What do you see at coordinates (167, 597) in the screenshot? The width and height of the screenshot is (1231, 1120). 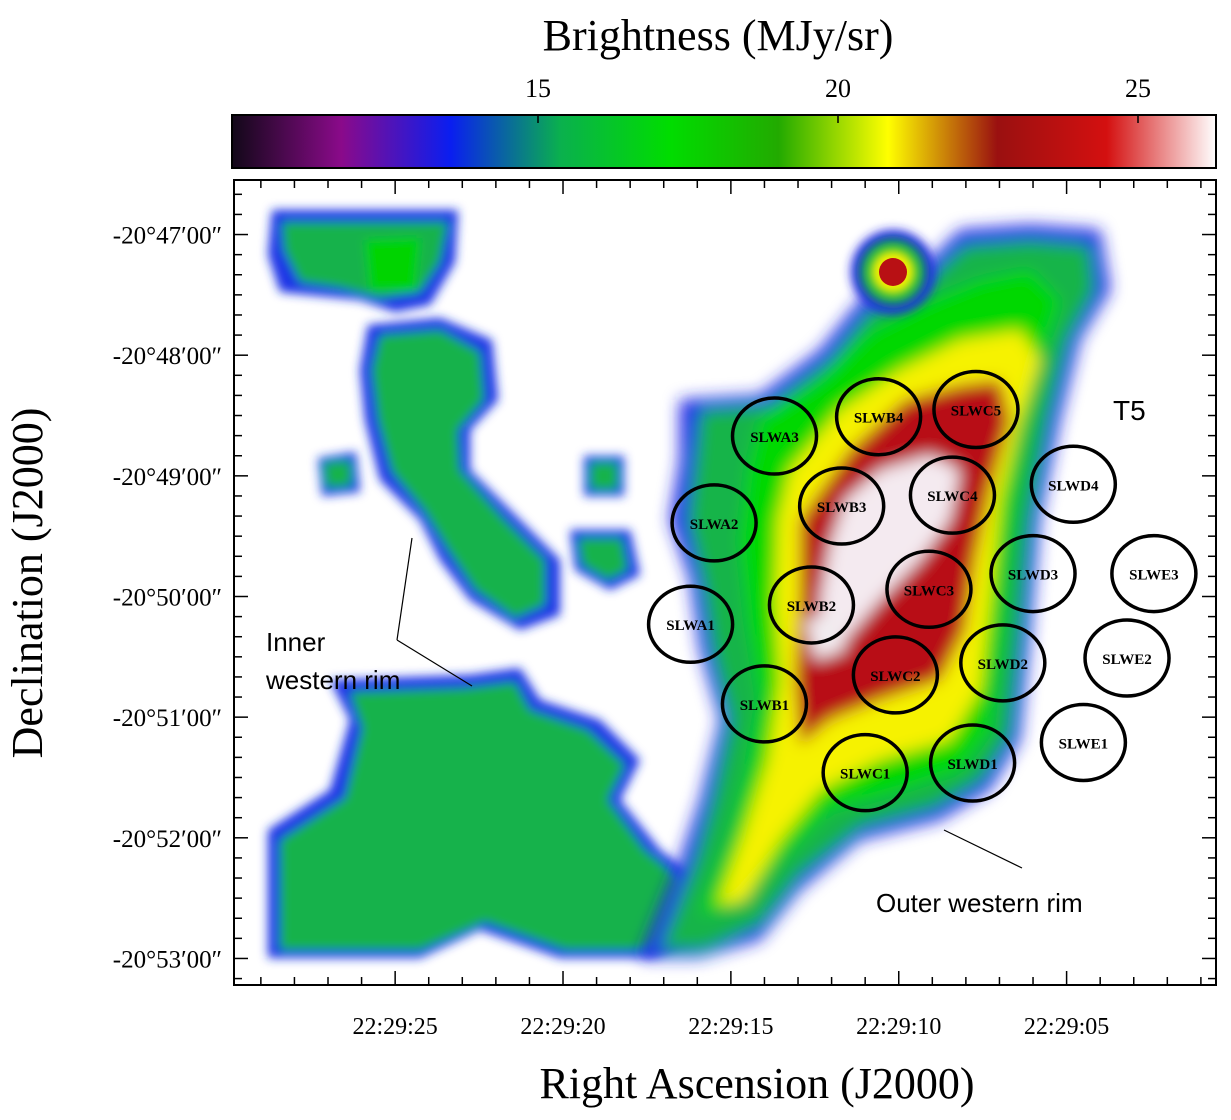 I see `y-tick-label: -20°50′00″` at bounding box center [167, 597].